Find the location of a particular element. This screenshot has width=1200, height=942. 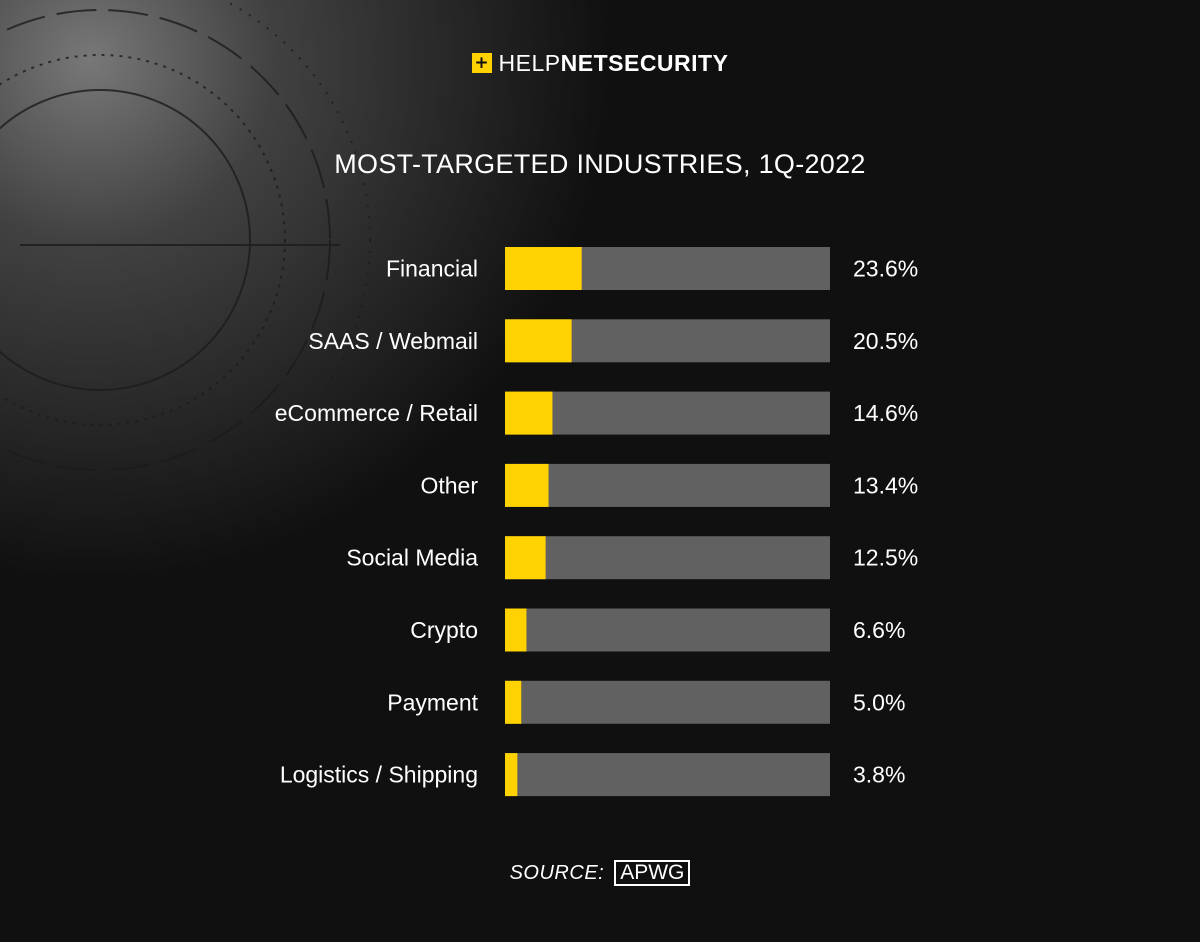

source-label: SOURCE: is located at coordinates (557, 872).